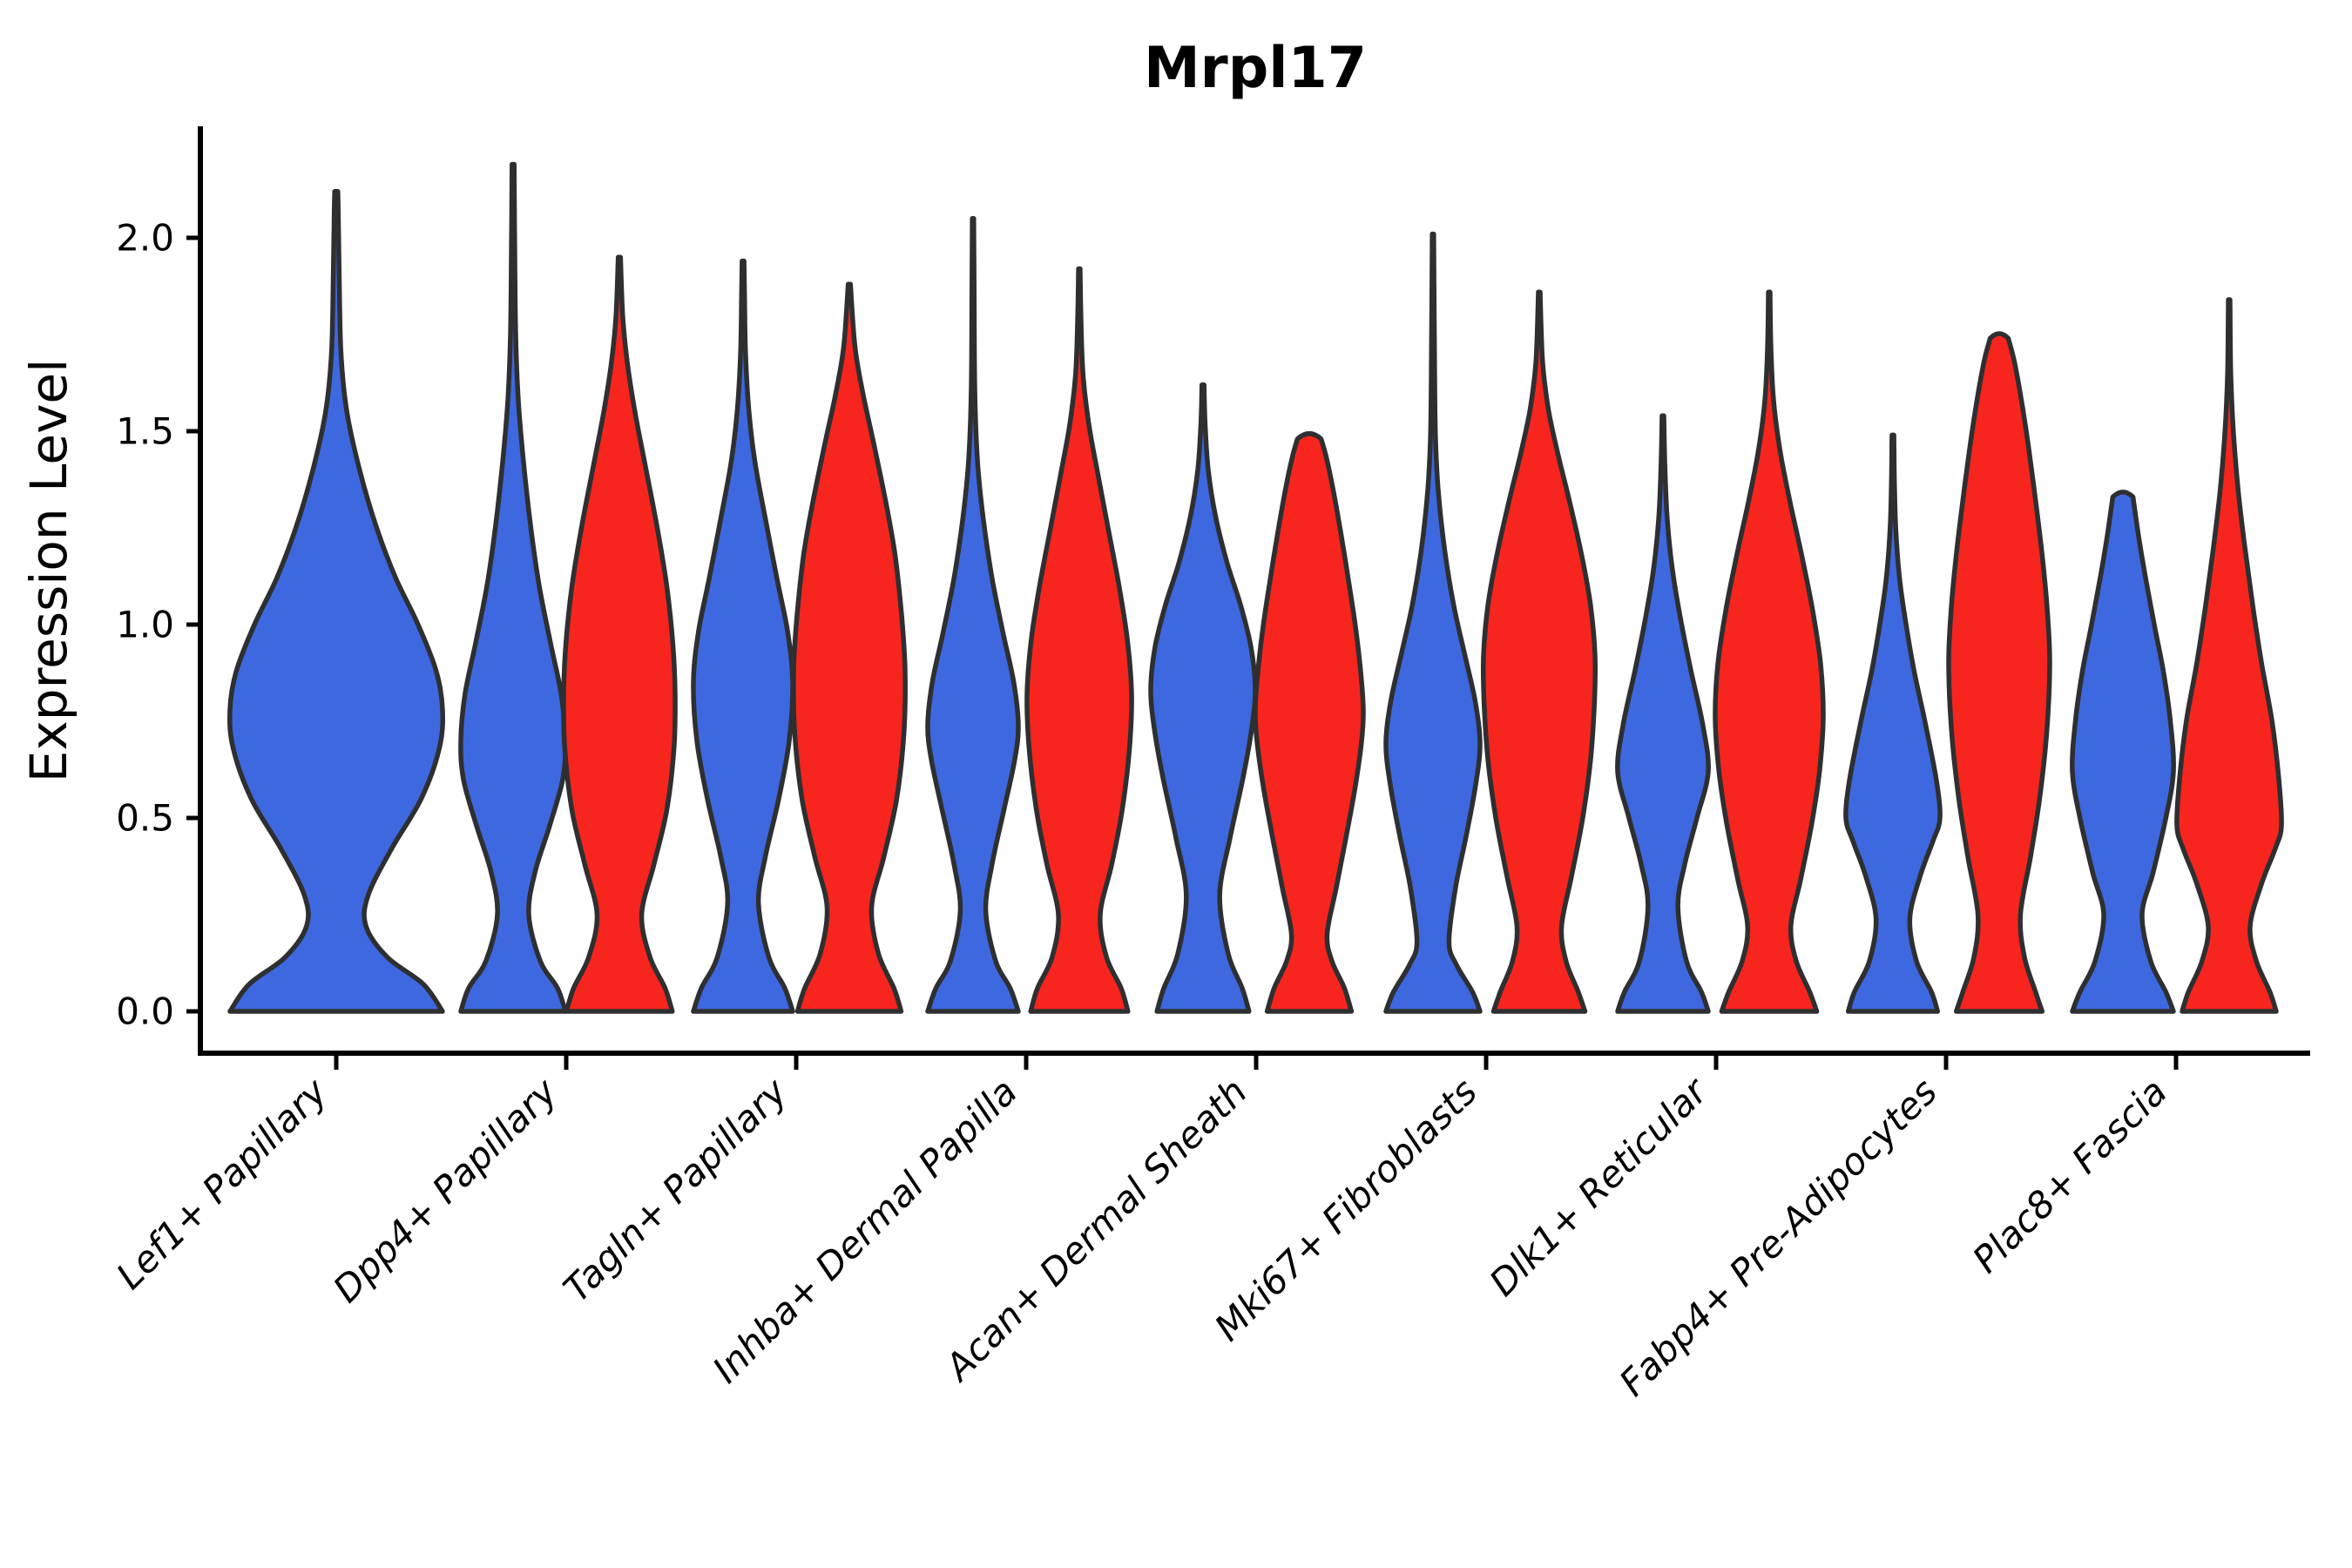 The image size is (2352, 1568). What do you see at coordinates (743, 636) in the screenshot?
I see `violin-2-condition-blue` at bounding box center [743, 636].